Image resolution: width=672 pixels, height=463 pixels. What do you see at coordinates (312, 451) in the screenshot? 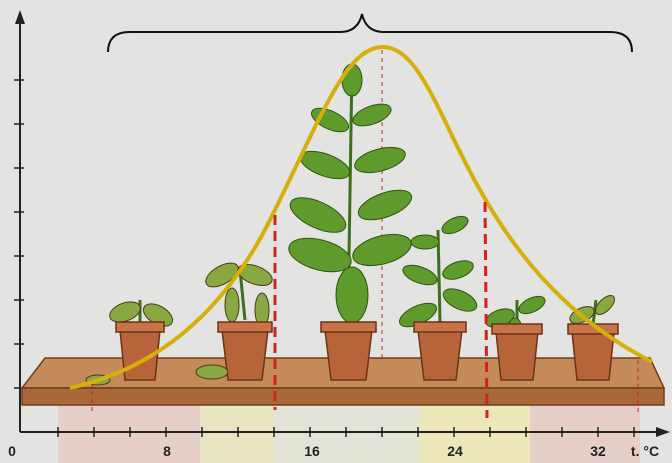
I see `x-label: 16` at bounding box center [312, 451].